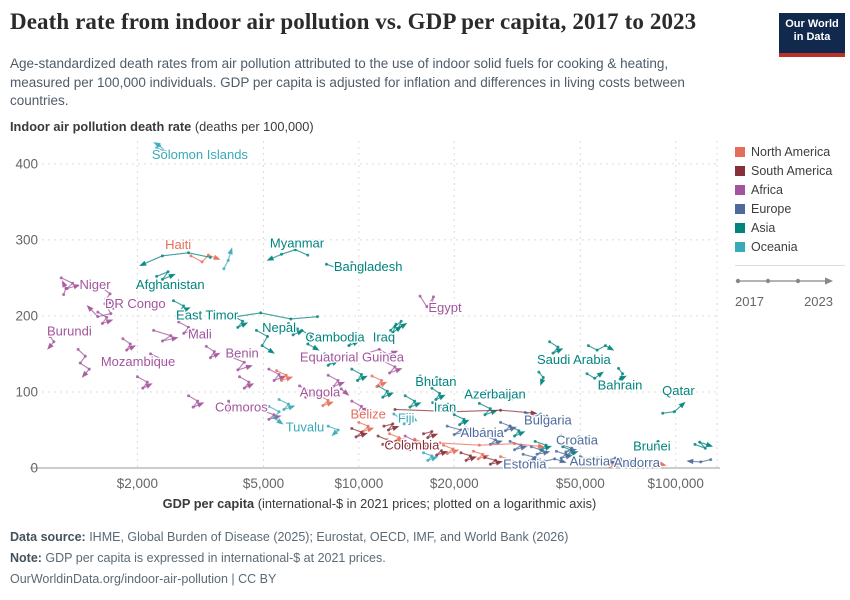 The width and height of the screenshot is (850, 600). I want to click on country-label-azerbaijan: Azerbaijan, so click(495, 394).